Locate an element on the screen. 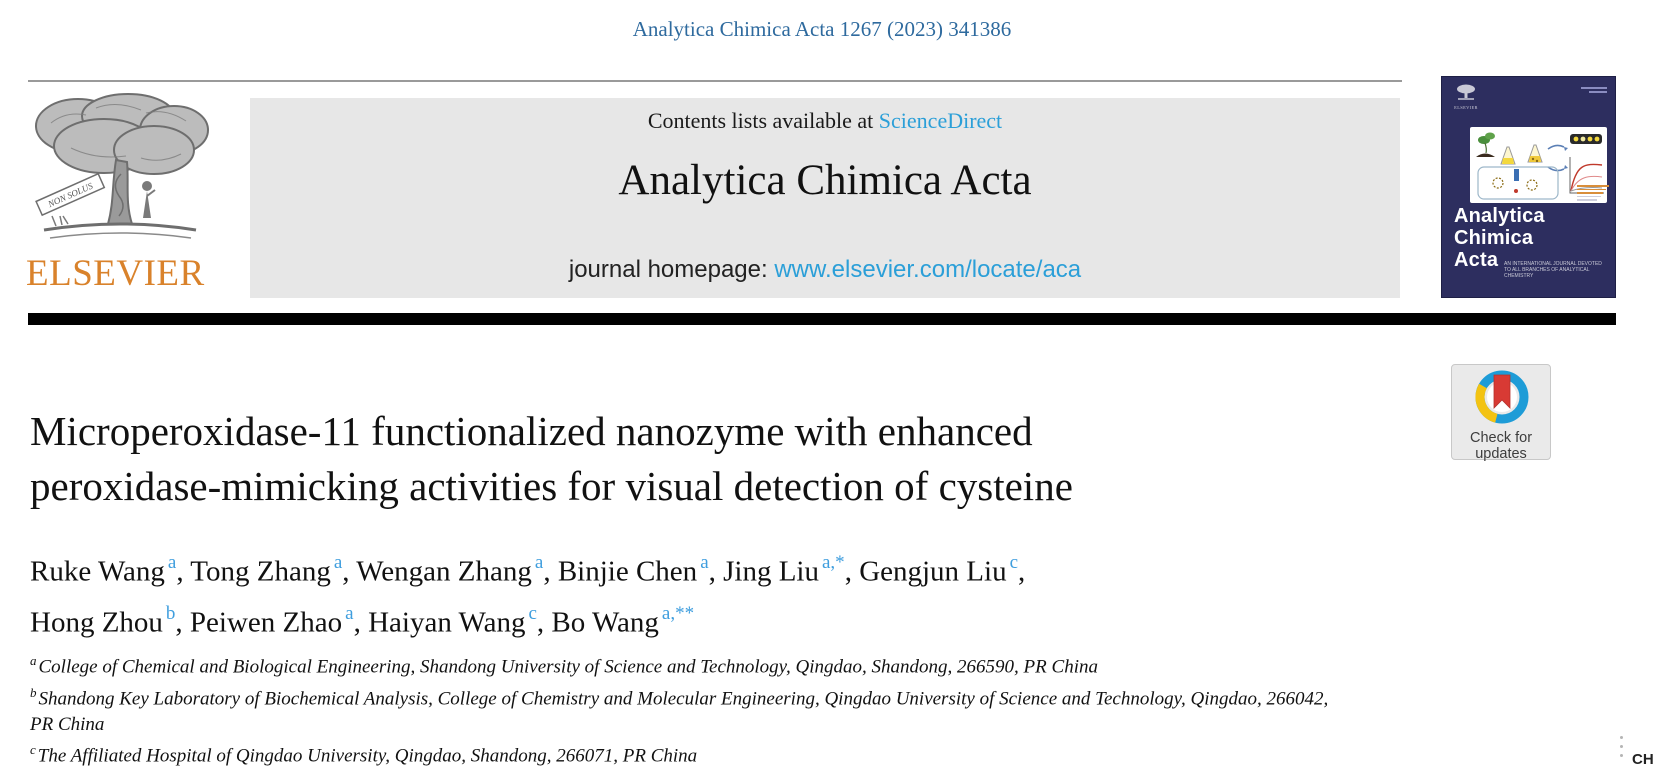  author-name: Tong Zhang is located at coordinates (260, 571).